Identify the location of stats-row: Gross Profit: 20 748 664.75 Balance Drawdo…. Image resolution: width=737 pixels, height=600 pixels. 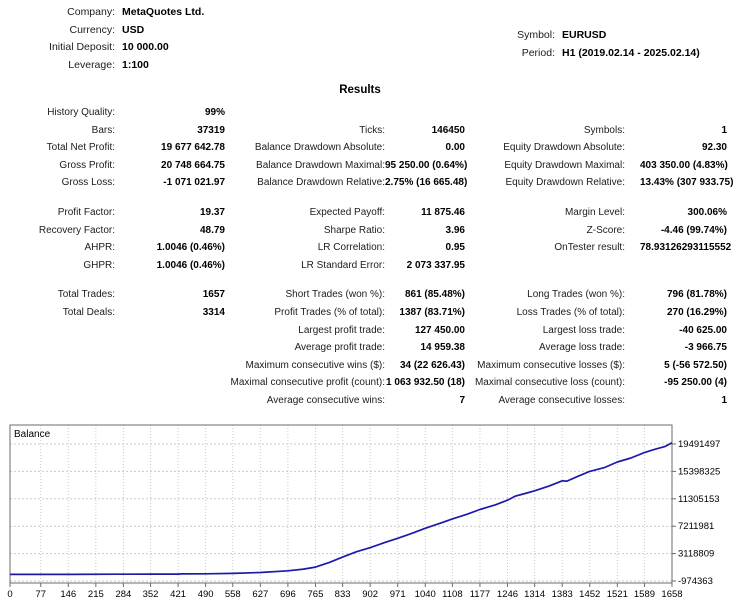
(368, 166).